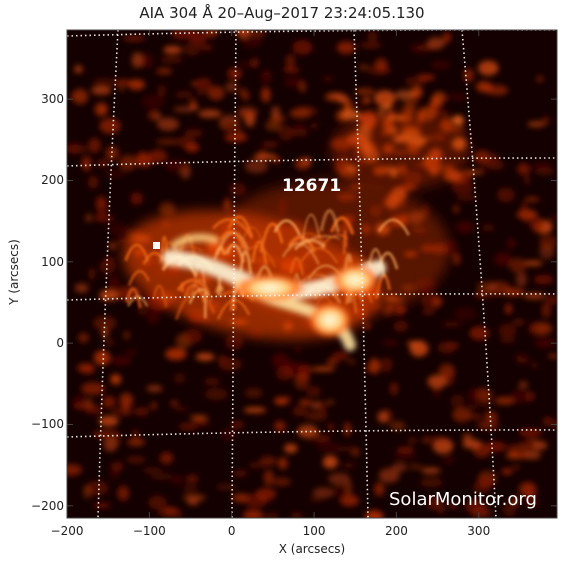  What do you see at coordinates (14, 272) in the screenshot?
I see `y-axis-label: Y (arcsecs)` at bounding box center [14, 272].